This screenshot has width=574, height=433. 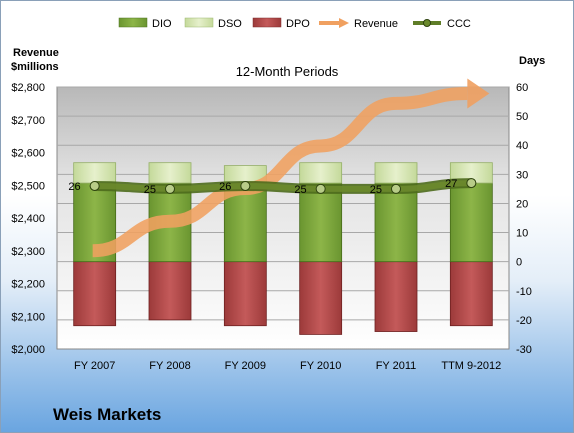 What do you see at coordinates (225, 187) in the screenshot?
I see `ccc-data-label-2: 26` at bounding box center [225, 187].